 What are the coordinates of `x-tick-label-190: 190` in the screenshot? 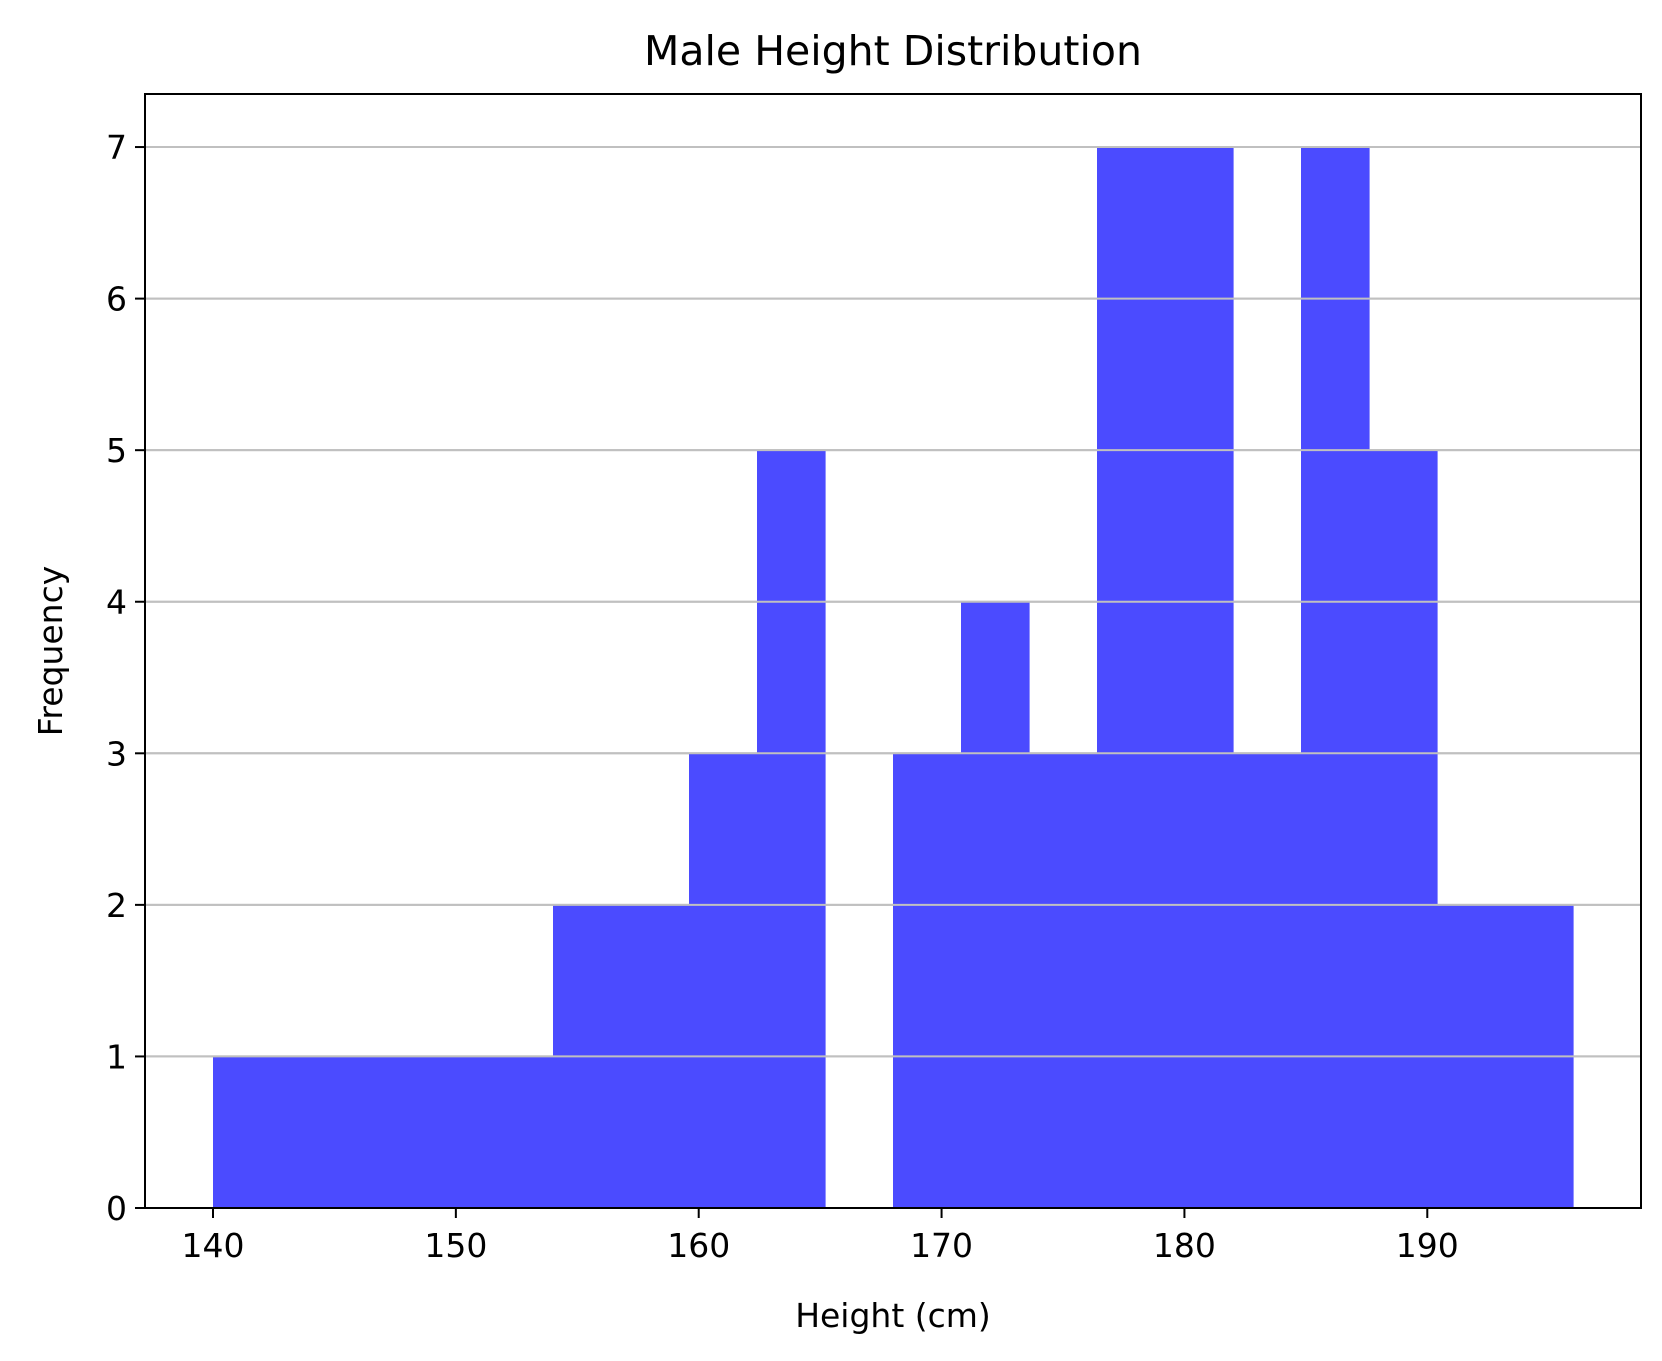 It's located at (1427, 1245).